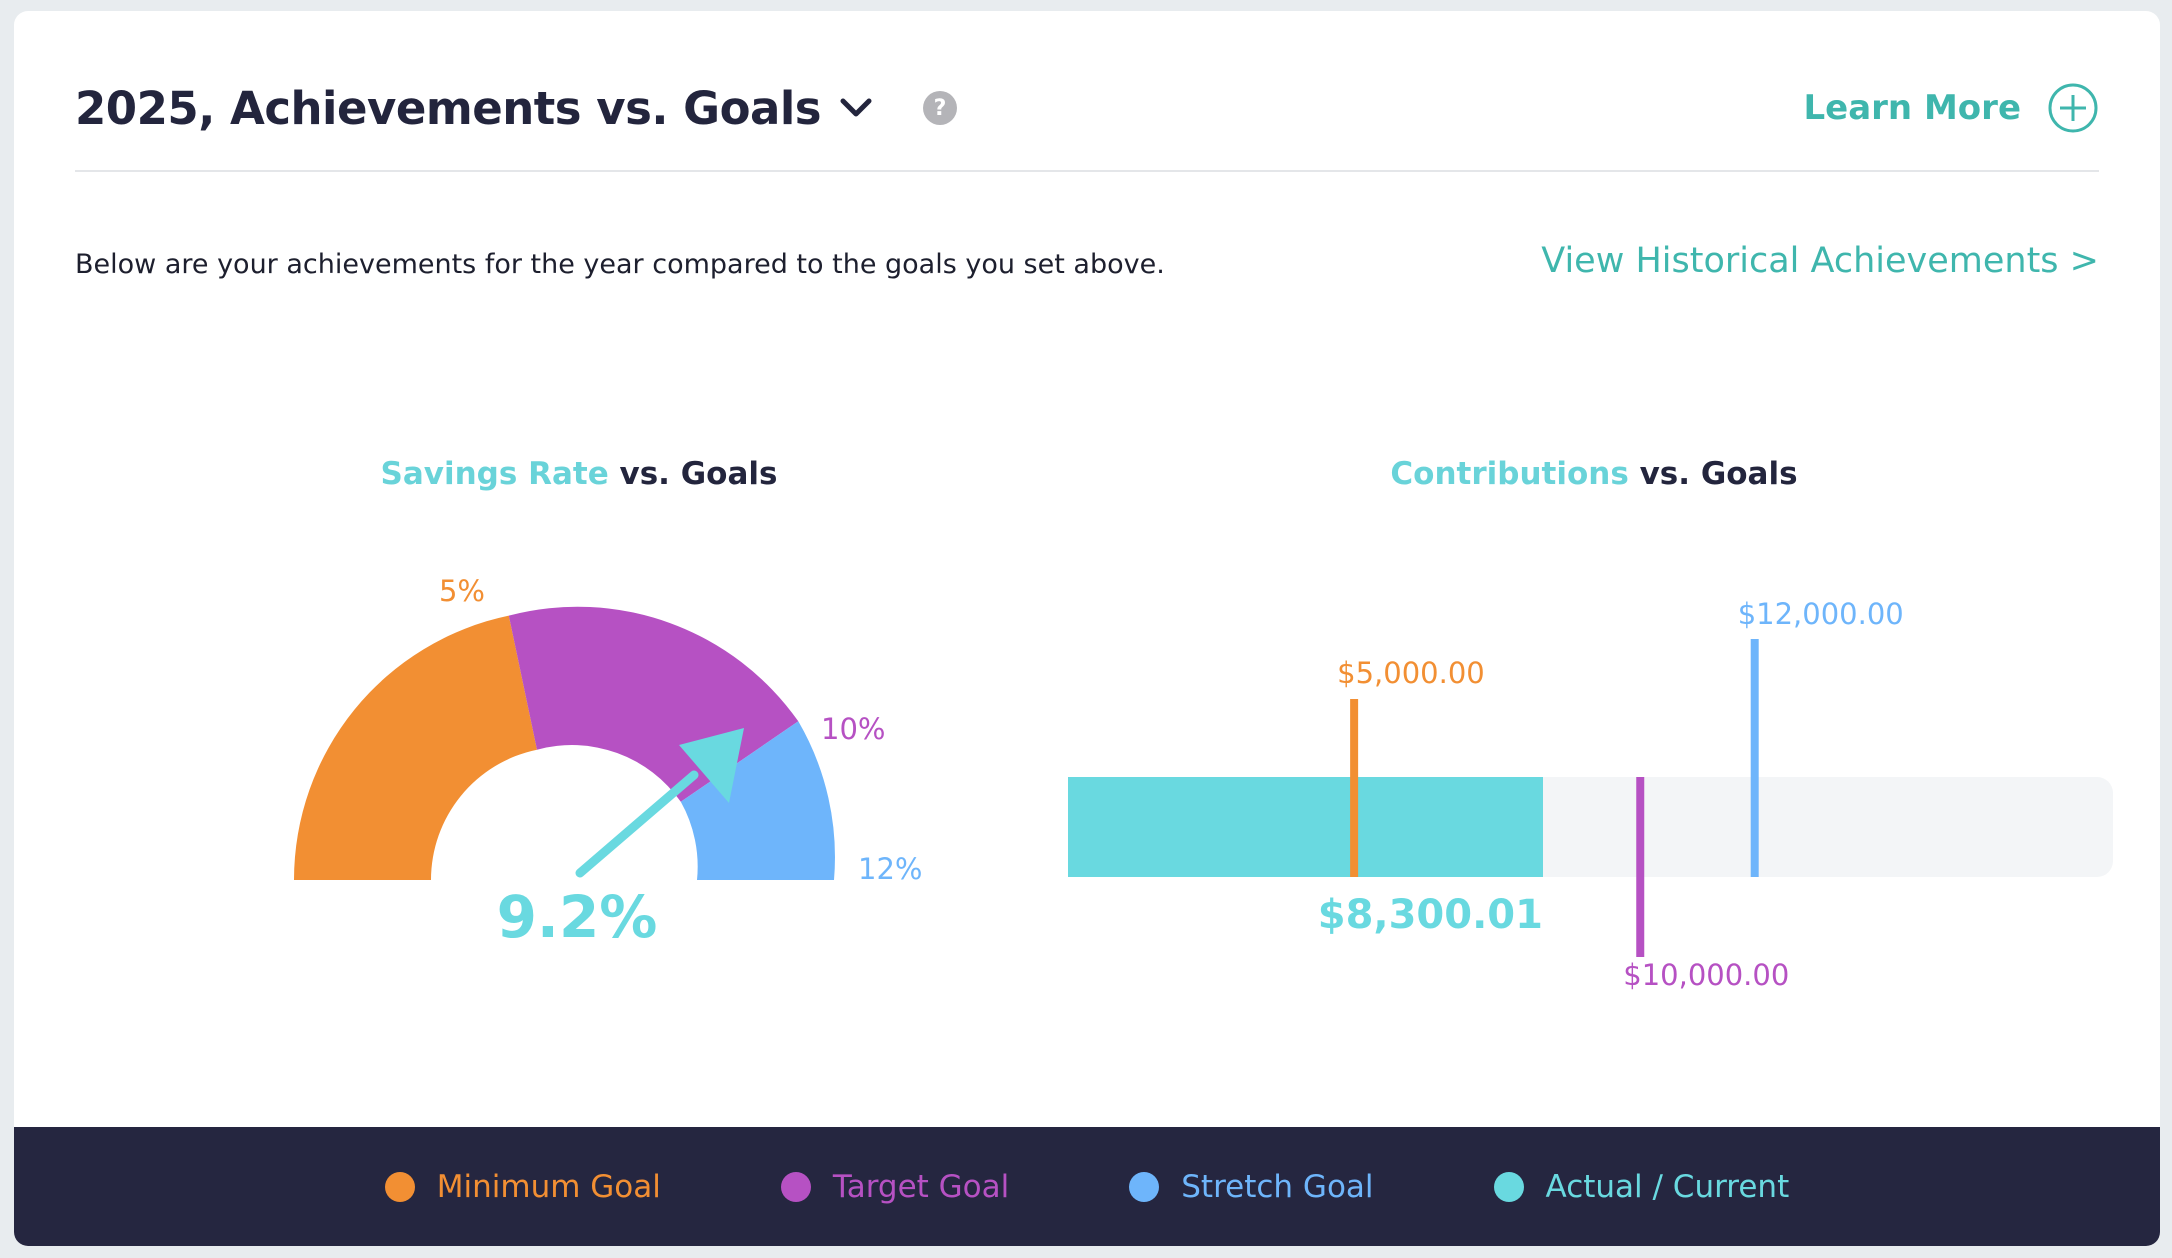 The height and width of the screenshot is (1258, 2172). I want to click on legend-item-actual: Actual / Current, so click(1641, 1186).